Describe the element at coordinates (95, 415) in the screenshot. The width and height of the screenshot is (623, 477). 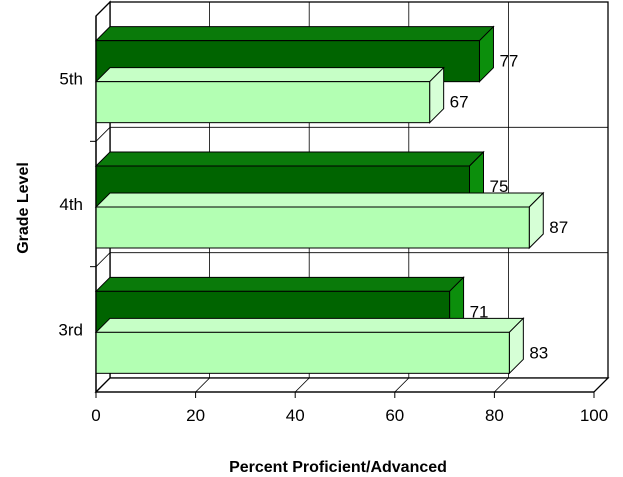
I see `x-tick-label: 0` at that location.